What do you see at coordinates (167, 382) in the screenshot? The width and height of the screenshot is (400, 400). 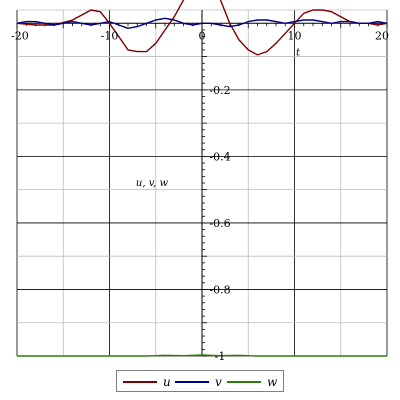 I see `legend-label-u: u` at bounding box center [167, 382].